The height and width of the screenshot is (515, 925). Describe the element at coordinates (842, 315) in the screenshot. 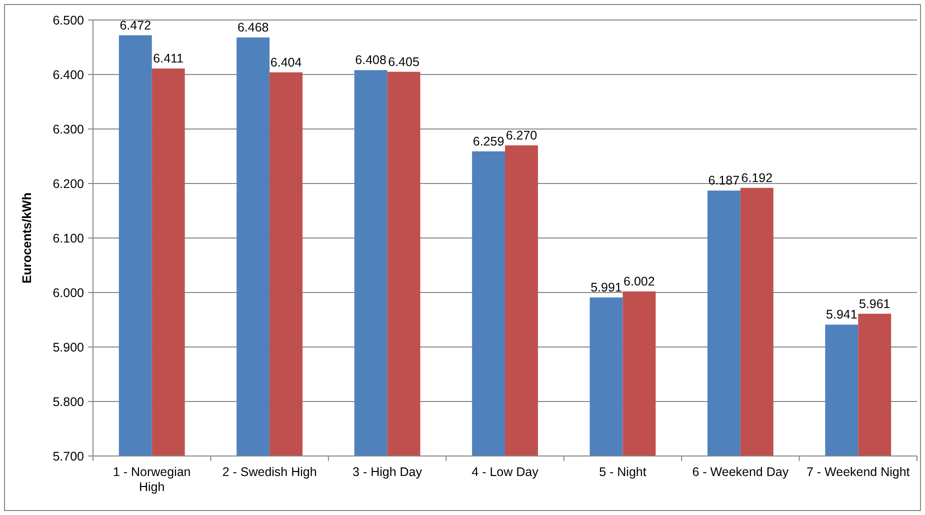

I see `data-label: 5.941` at that location.